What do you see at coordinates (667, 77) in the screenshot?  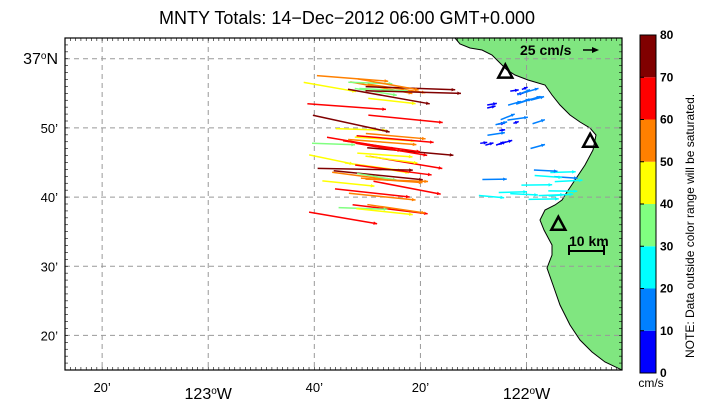 I see `colorbar-tick-label: 70` at bounding box center [667, 77].